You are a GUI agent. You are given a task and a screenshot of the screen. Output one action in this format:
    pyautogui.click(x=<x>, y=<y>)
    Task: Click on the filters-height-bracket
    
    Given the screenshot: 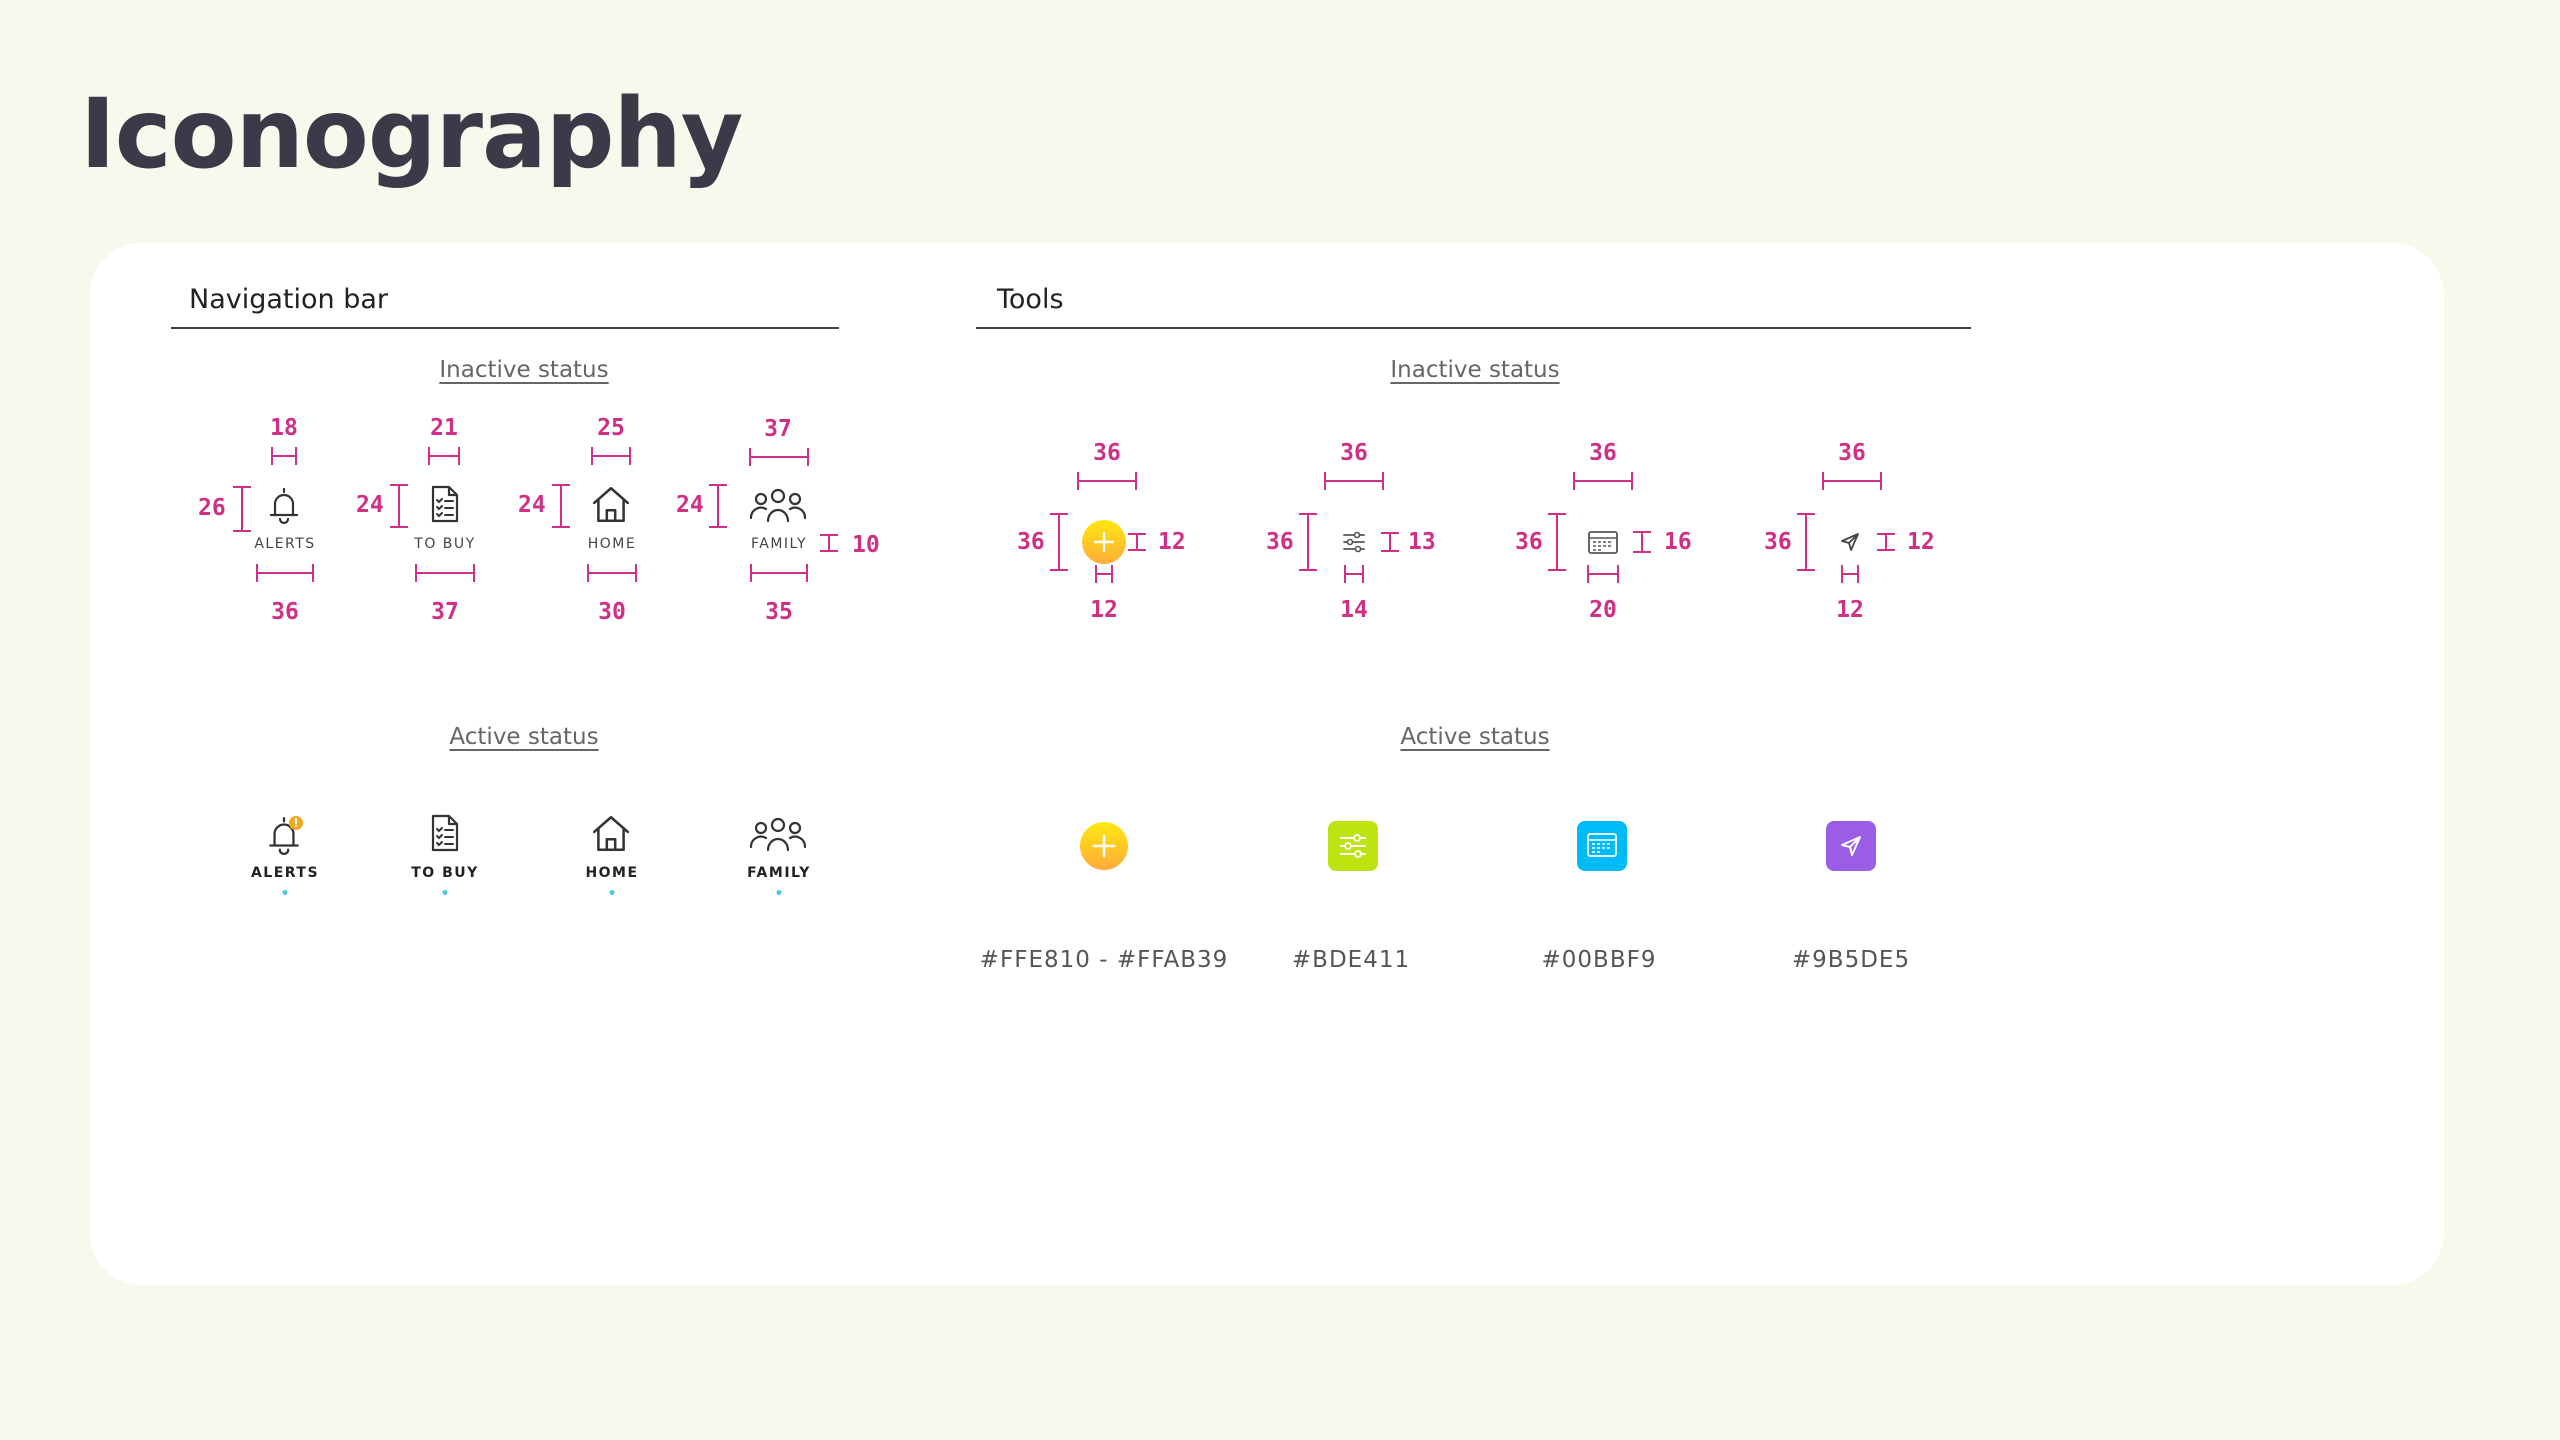 What is the action you would take?
    pyautogui.click(x=1308, y=542)
    